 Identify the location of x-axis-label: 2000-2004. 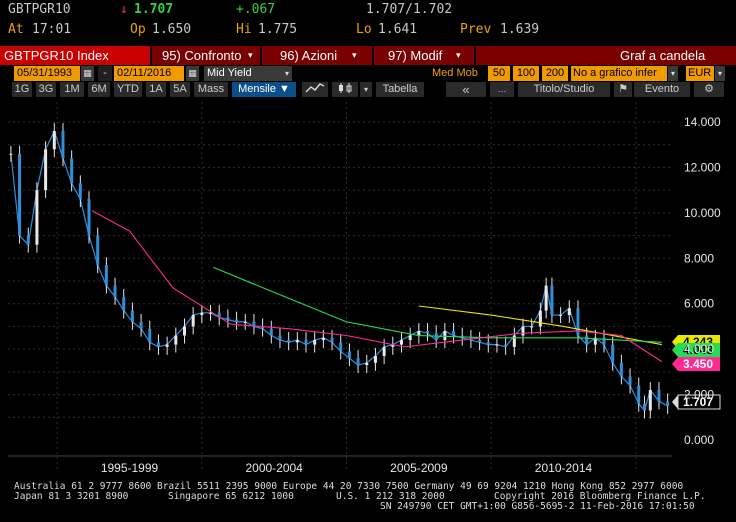
(274, 468).